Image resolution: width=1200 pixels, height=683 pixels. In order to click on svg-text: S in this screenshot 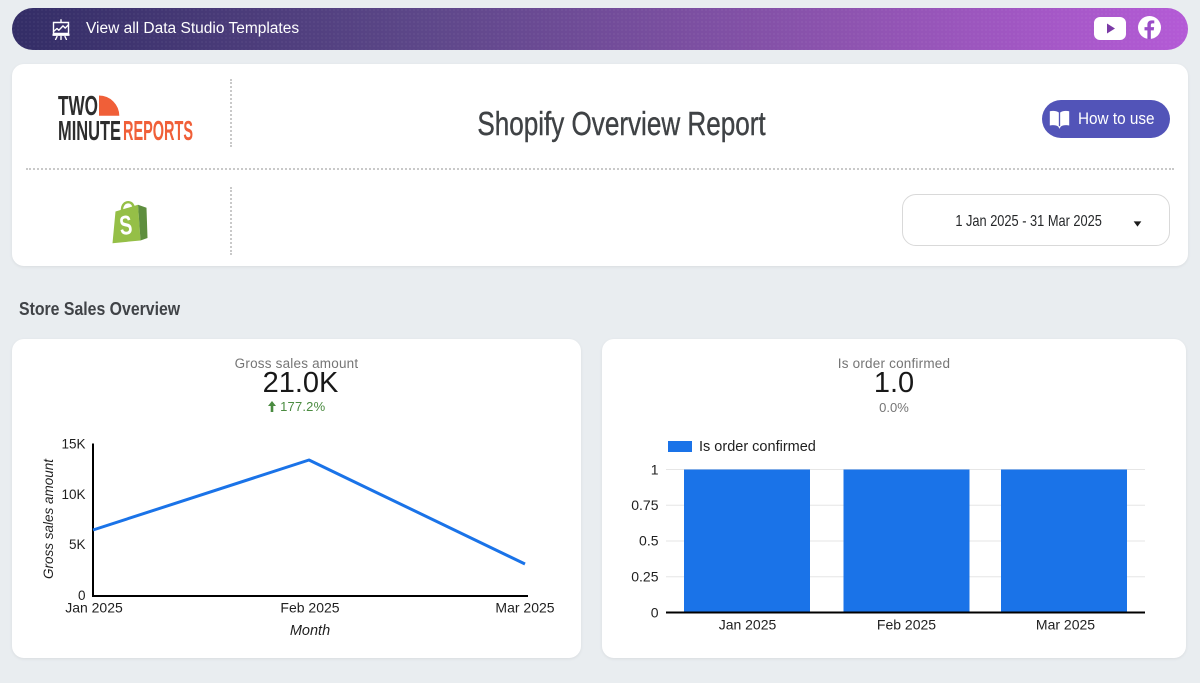, I will do `click(126, 225)`.